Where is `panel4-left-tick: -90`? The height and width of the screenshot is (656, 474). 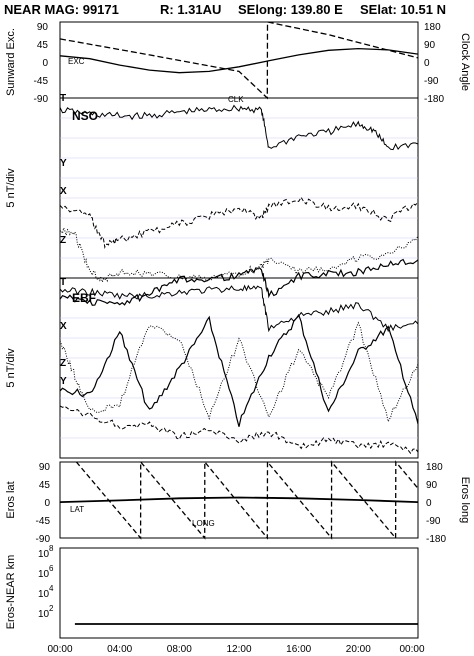 panel4-left-tick: -90 is located at coordinates (43, 539).